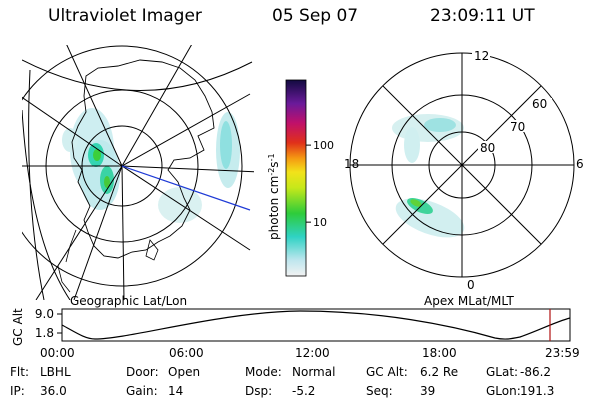  What do you see at coordinates (481, 56) in the screenshot?
I see `mlt-label-noon: 12` at bounding box center [481, 56].